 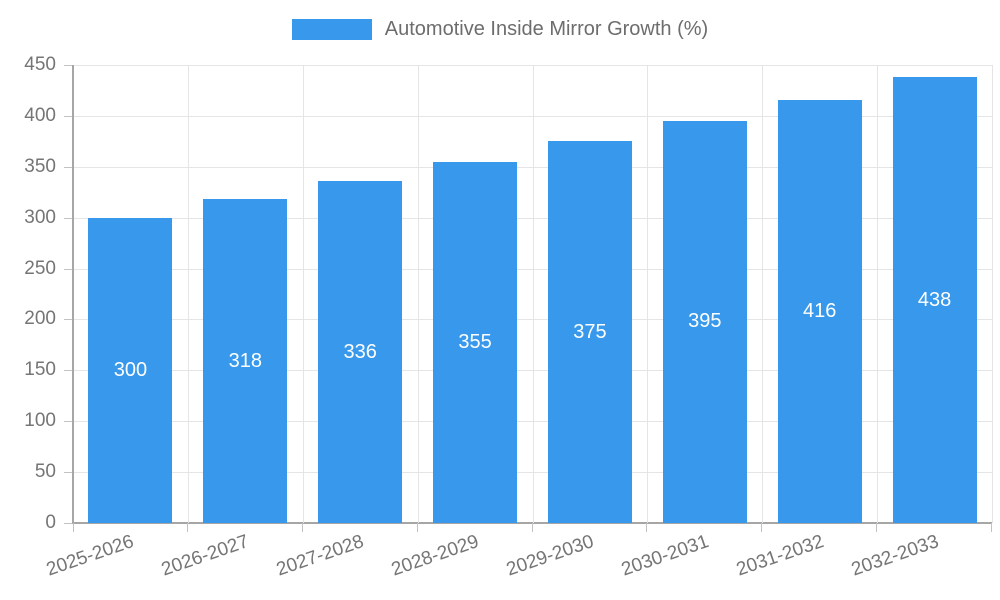 I want to click on y-tick-label: 250, so click(x=40, y=268).